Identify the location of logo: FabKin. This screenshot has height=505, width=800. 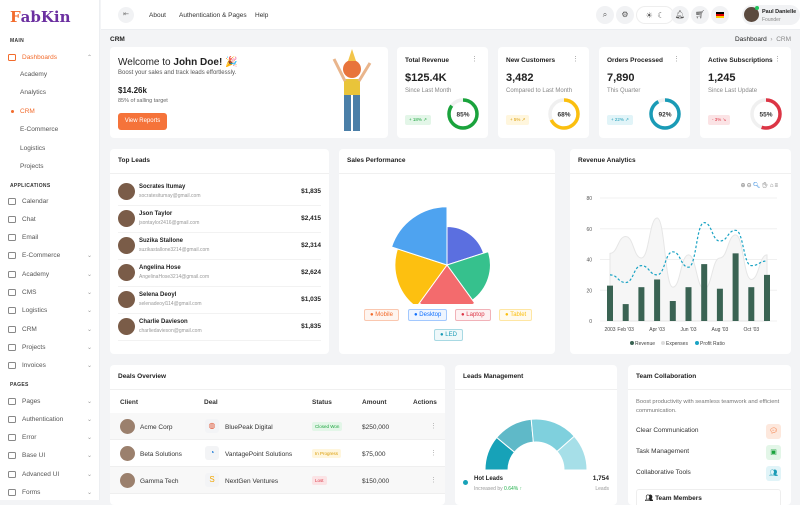
(40, 17).